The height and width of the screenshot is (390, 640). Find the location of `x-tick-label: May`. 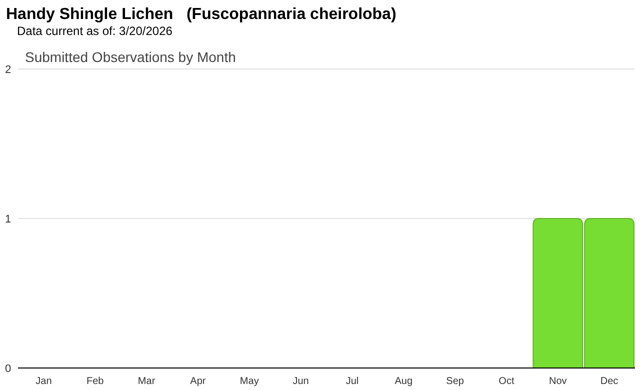

x-tick-label: May is located at coordinates (249, 382).